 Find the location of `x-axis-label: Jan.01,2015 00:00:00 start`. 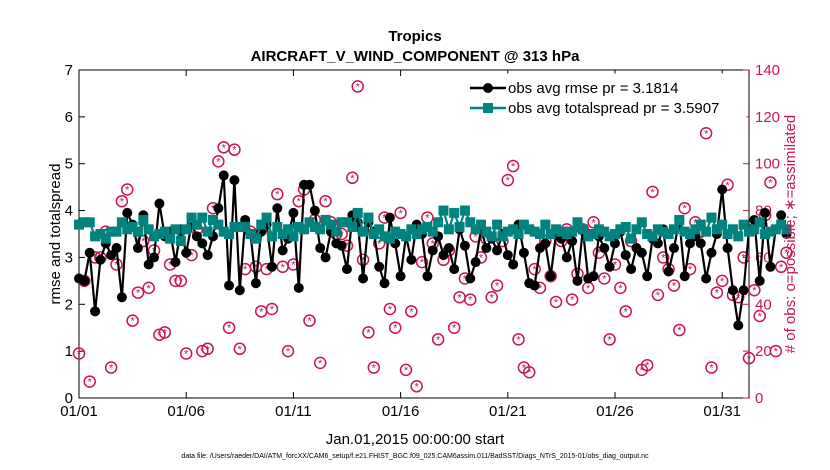

x-axis-label: Jan.01,2015 00:00:00 start is located at coordinates (415, 439).